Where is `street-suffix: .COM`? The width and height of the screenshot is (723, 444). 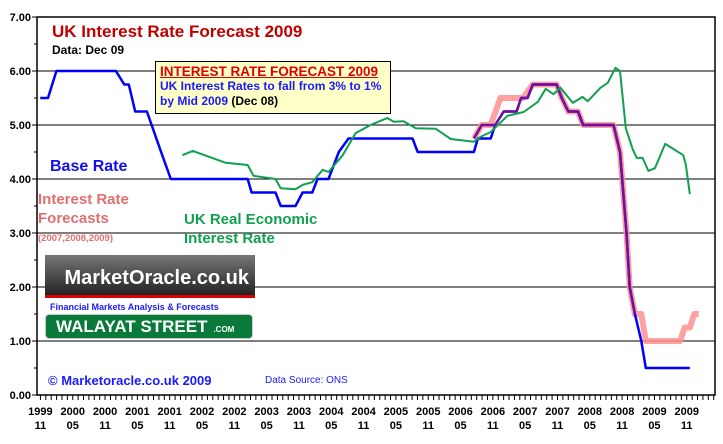
street-suffix: .COM is located at coordinates (224, 329).